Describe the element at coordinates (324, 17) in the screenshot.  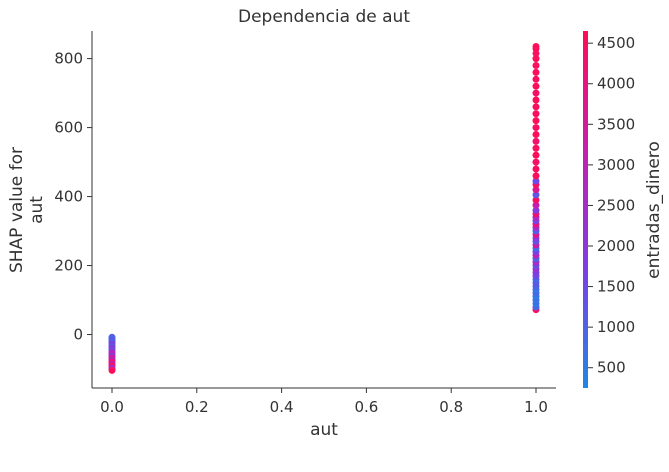
I see `chart-title: Dependencia de aut` at that location.